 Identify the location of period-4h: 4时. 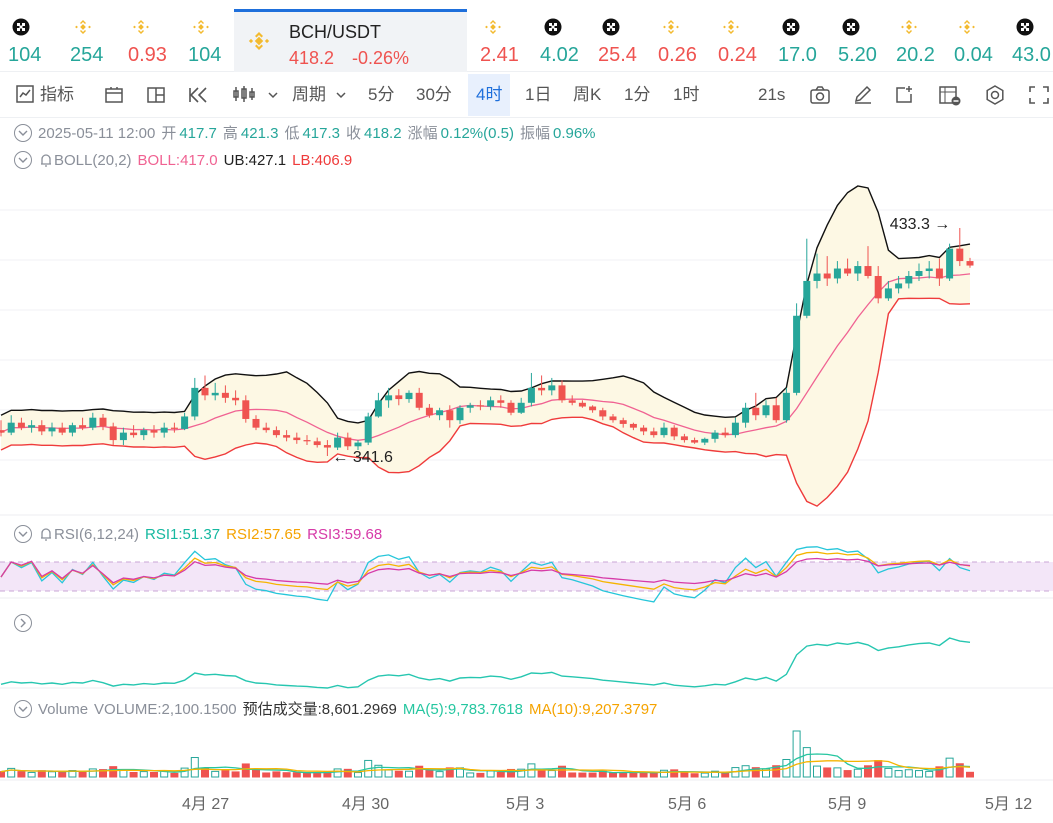
(489, 95).